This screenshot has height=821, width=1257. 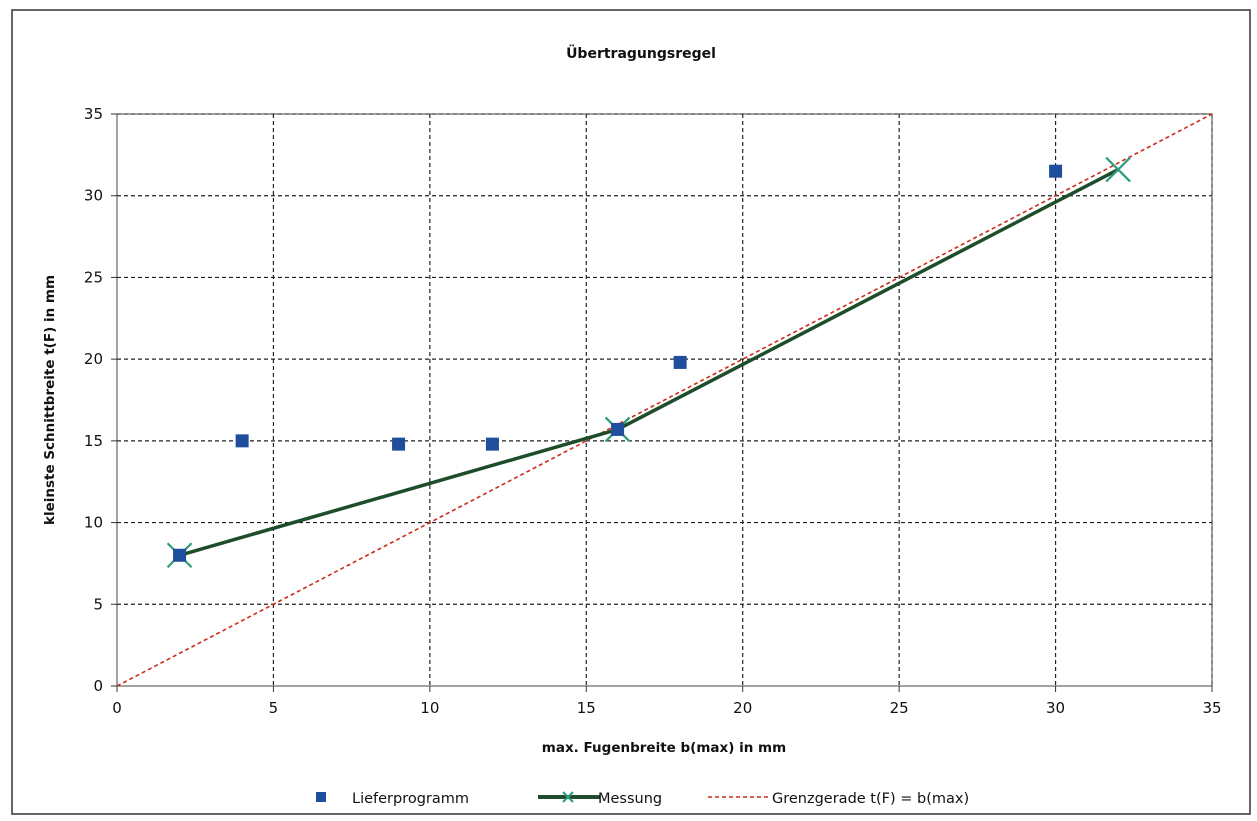 What do you see at coordinates (321, 797) in the screenshot?
I see `legend-marker-lieferprogramm` at bounding box center [321, 797].